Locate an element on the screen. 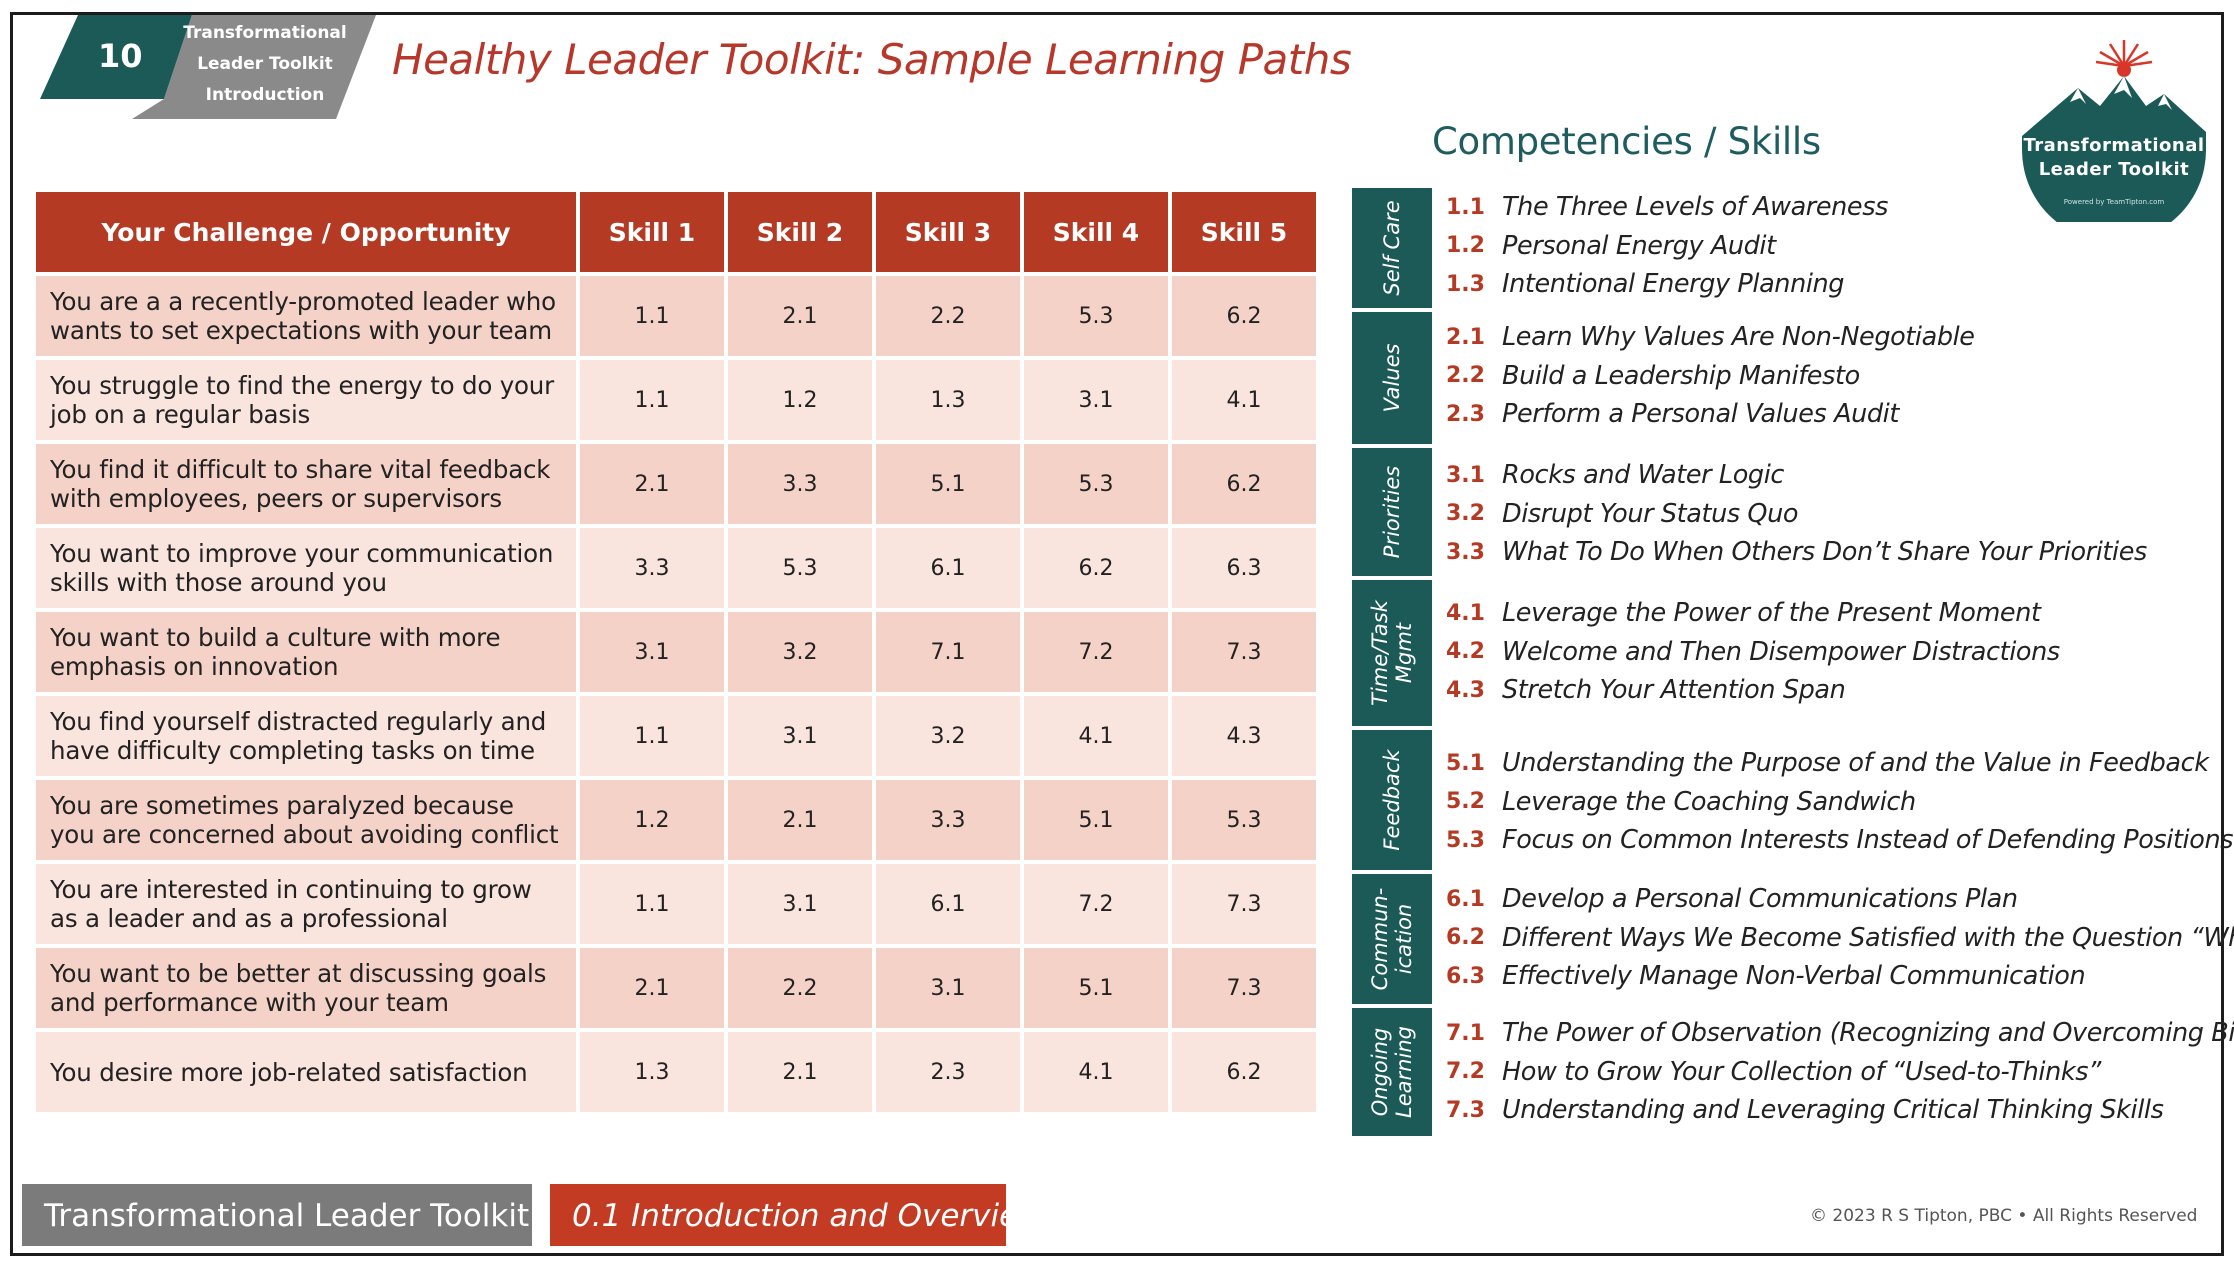 The width and height of the screenshot is (2234, 1266). skill-name: Develop a Personal Communications Plan is located at coordinates (1760, 899).